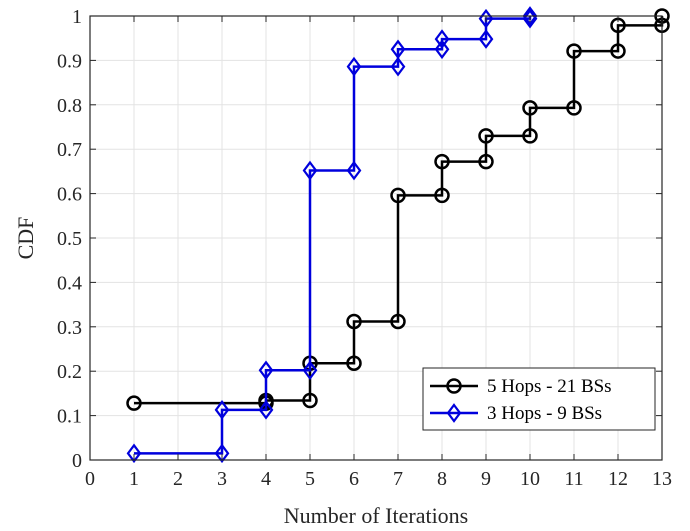  Describe the element at coordinates (573, 479) in the screenshot. I see `x-tick-label: 11` at that location.